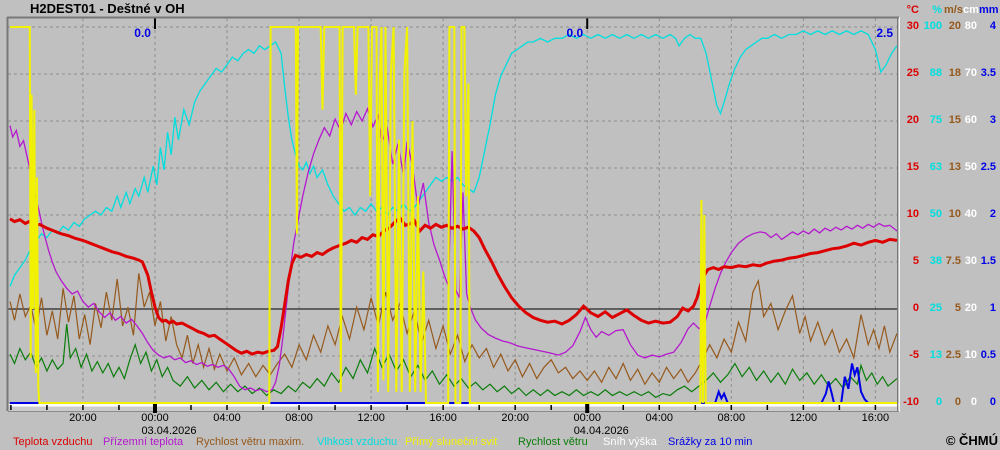 This screenshot has height=450, width=1000. What do you see at coordinates (954, 26) in the screenshot?
I see `y-axis-label-m/s: 20` at bounding box center [954, 26].